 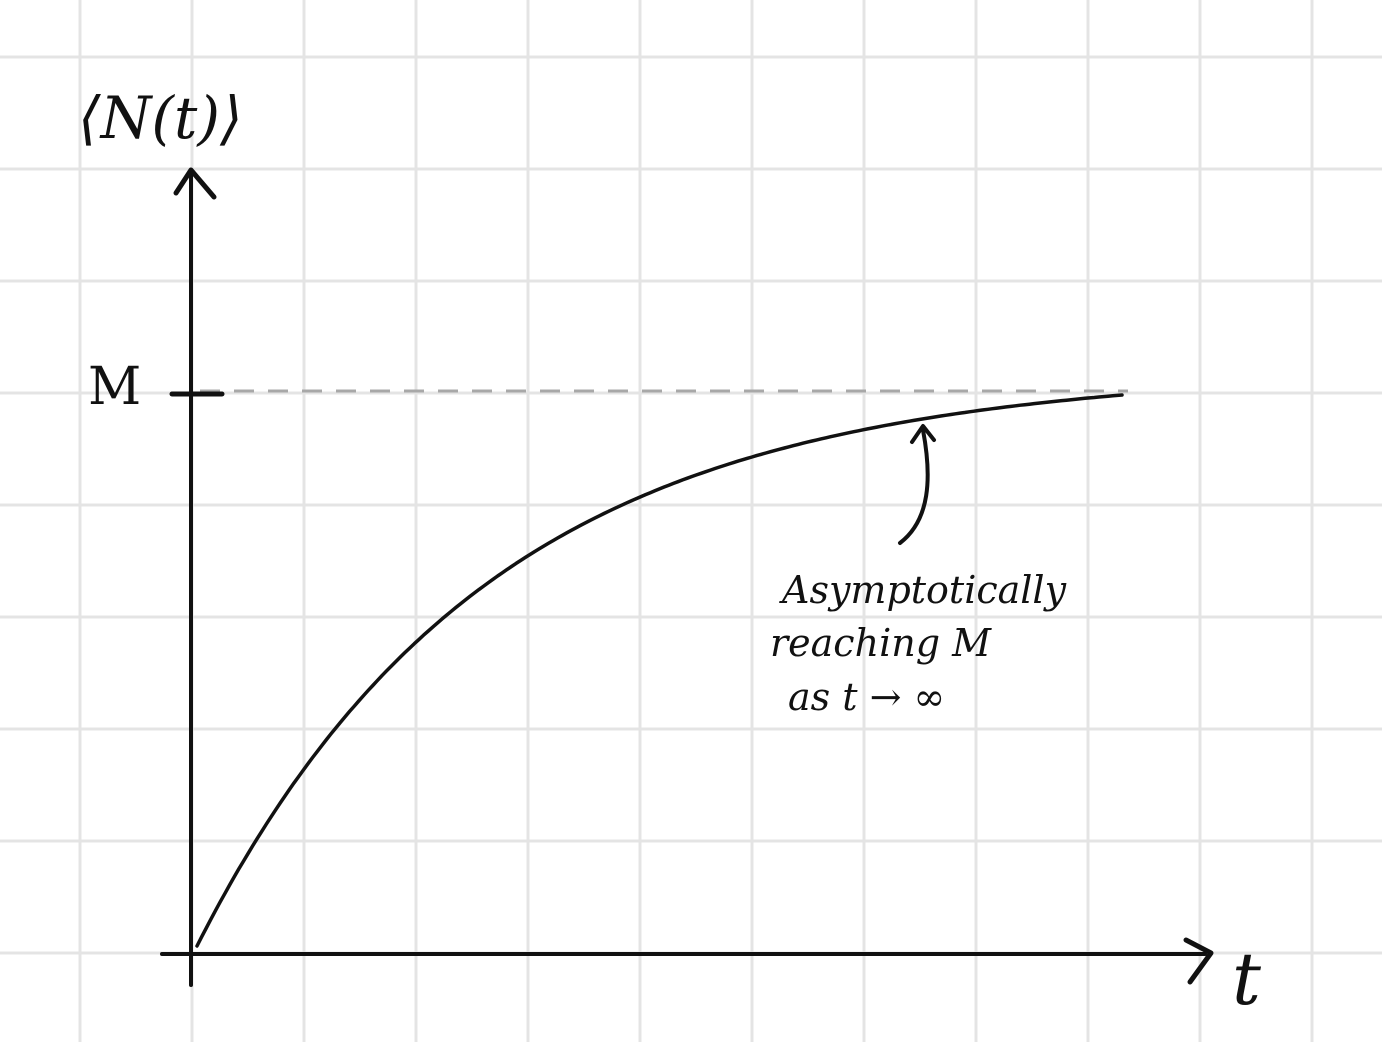 I want to click on annotation-line-1: Asymptotically, so click(x=923, y=590).